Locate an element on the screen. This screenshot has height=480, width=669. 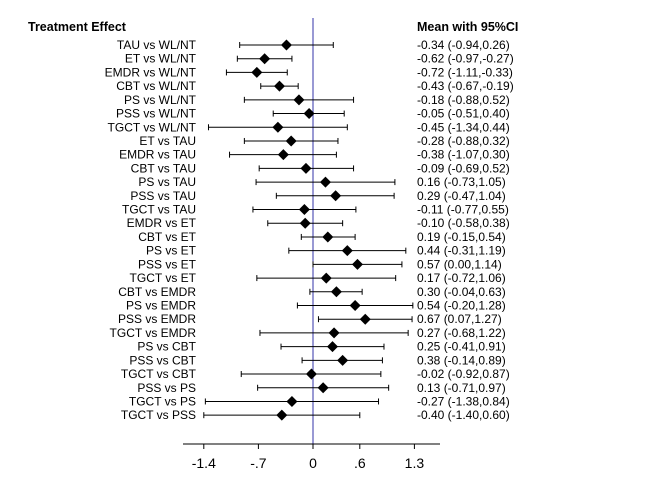
row-estimate-text: -0.10 (-0.58,0.38) is located at coordinates (463, 223).